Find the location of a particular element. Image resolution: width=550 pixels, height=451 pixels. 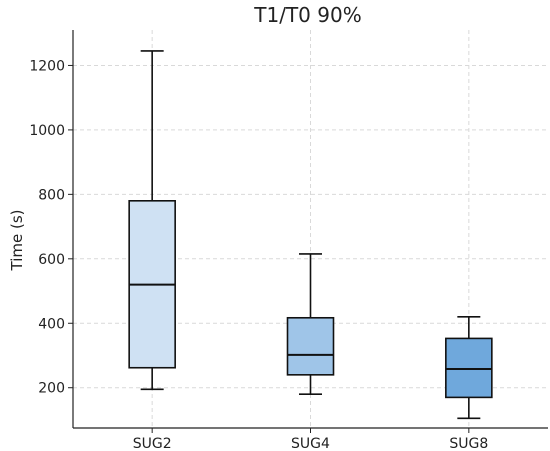

y-tick-label: 600 is located at coordinates (51, 260).